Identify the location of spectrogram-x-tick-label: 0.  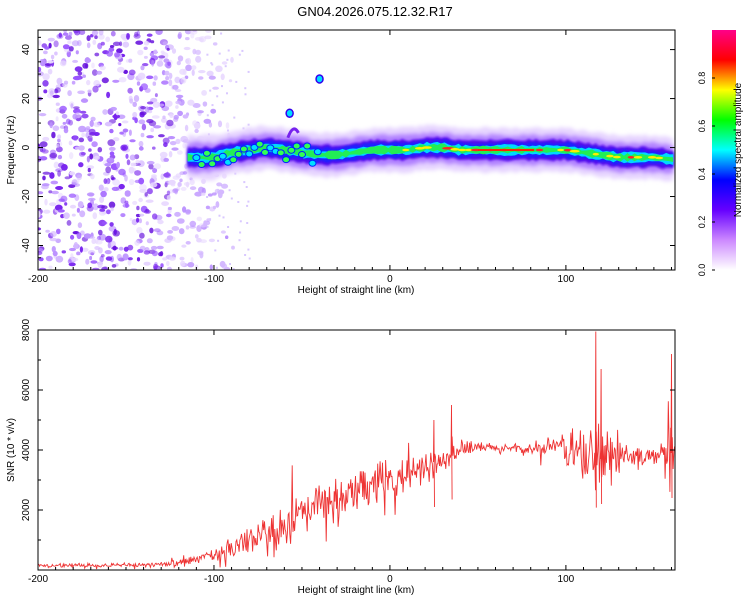
(390, 279).